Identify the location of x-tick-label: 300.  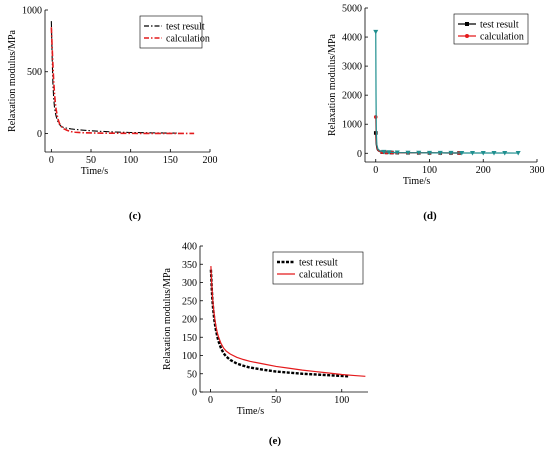
(537, 170).